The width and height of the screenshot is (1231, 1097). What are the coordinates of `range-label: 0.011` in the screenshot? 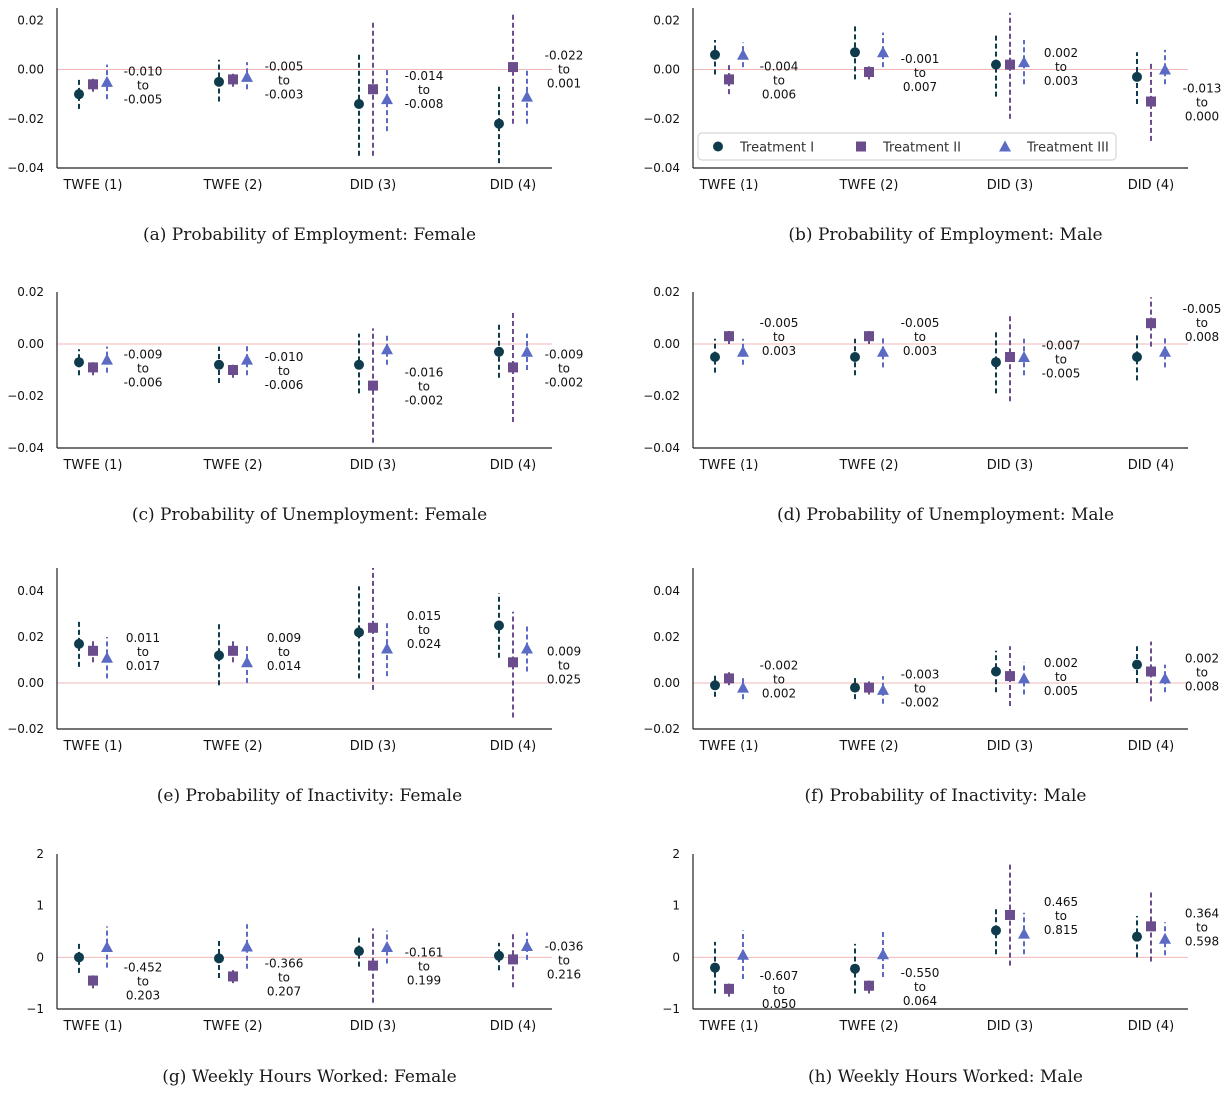 It's located at (143, 638).